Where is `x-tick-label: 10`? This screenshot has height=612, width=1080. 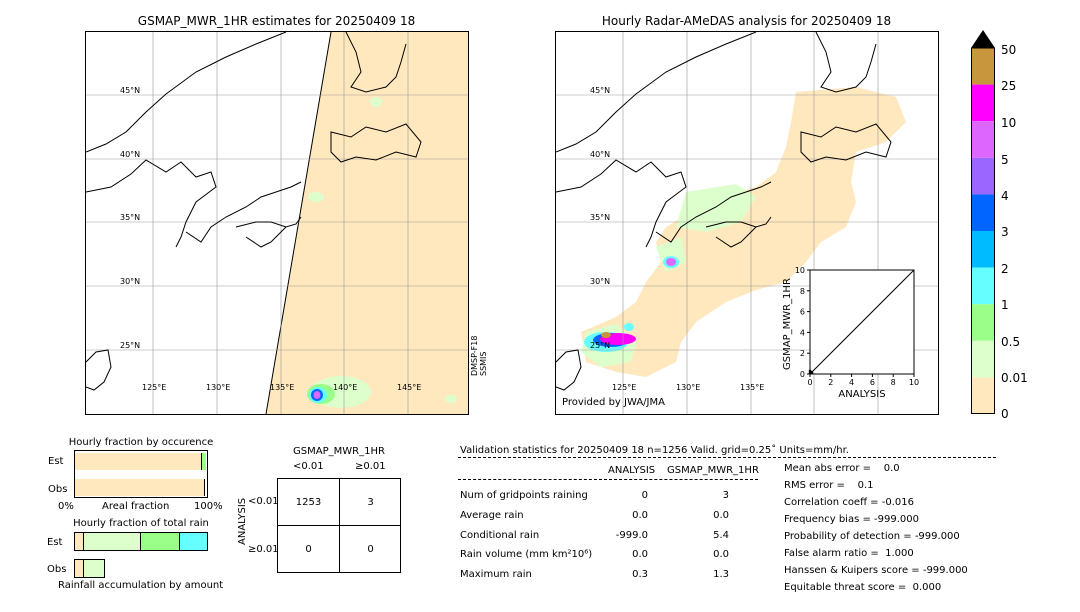 x-tick-label: 10 is located at coordinates (914, 382).